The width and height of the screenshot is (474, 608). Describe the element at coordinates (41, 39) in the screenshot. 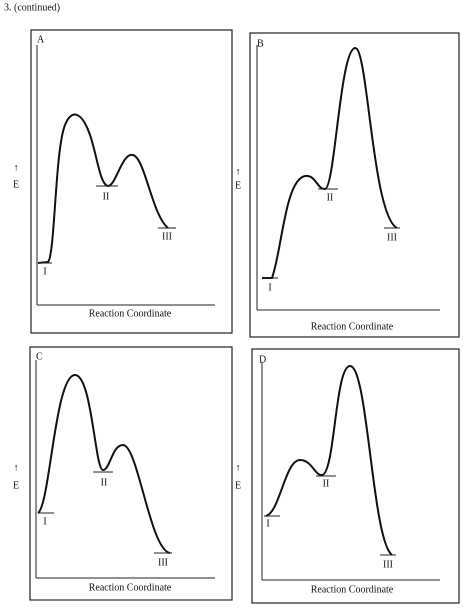

I see `panel-letter: A` at that location.